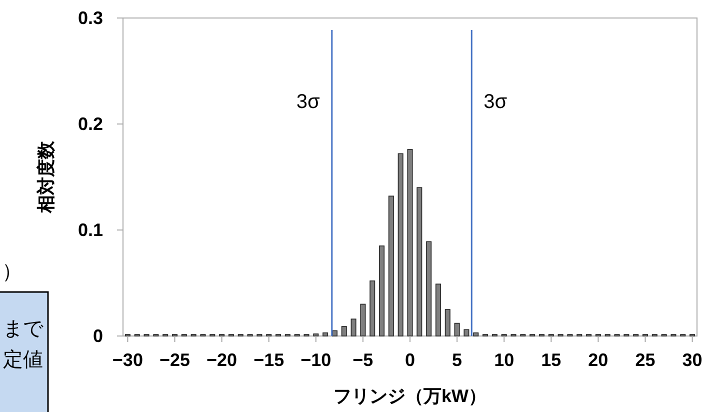 This screenshot has width=714, height=412. What do you see at coordinates (692, 360) in the screenshot?
I see `x-tick-label: 30` at bounding box center [692, 360].